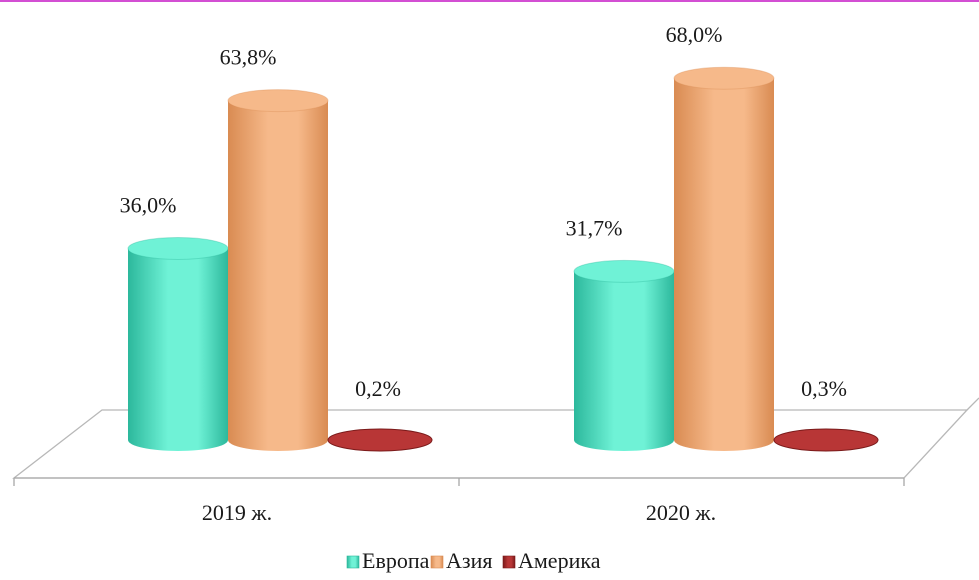 The width and height of the screenshot is (979, 580). Describe the element at coordinates (378, 388) in the screenshot. I see `data-label: 0,2%` at that location.